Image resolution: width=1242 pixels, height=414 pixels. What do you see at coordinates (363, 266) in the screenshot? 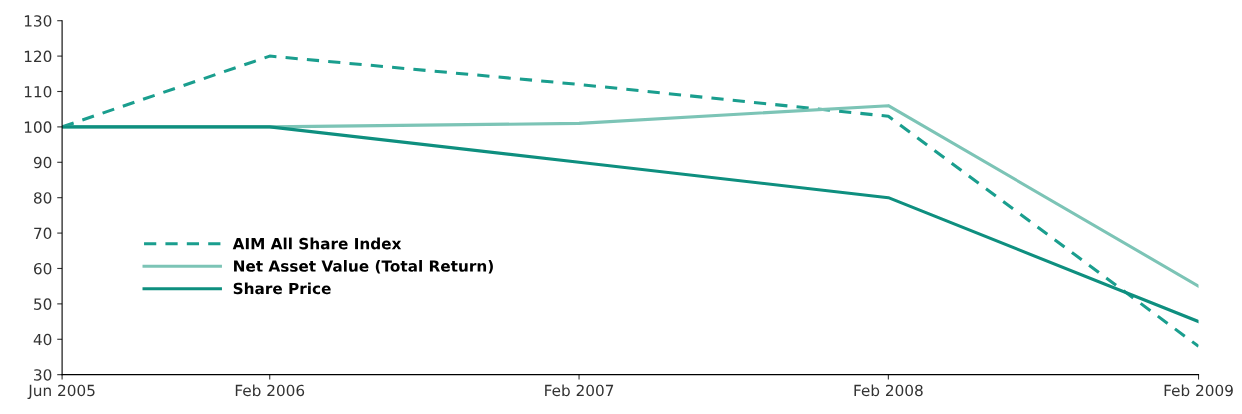
I see `legend-label: Net Asset Value (Total Return)` at bounding box center [363, 266].